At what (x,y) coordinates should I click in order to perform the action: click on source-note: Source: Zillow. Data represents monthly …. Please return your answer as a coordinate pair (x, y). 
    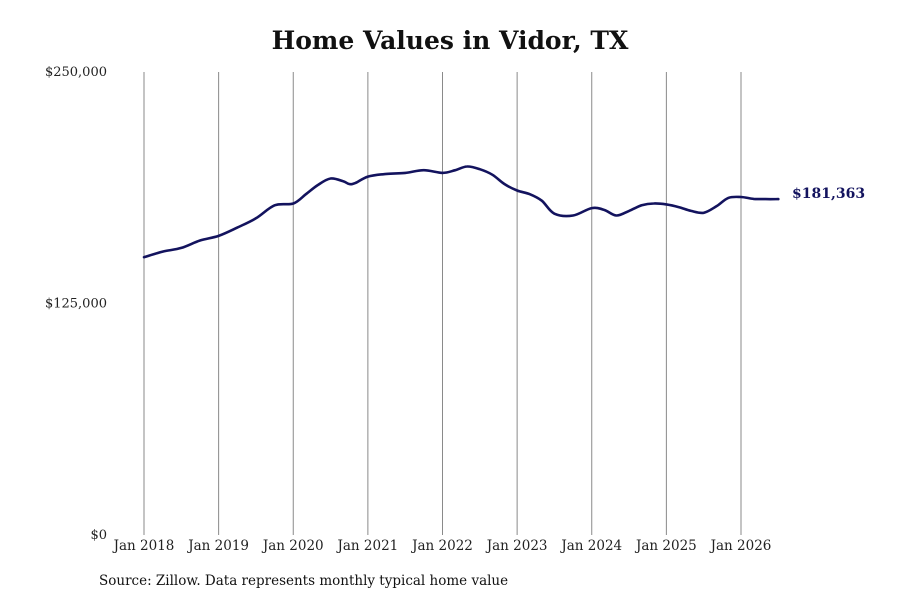
    Looking at the image, I should click on (304, 581).